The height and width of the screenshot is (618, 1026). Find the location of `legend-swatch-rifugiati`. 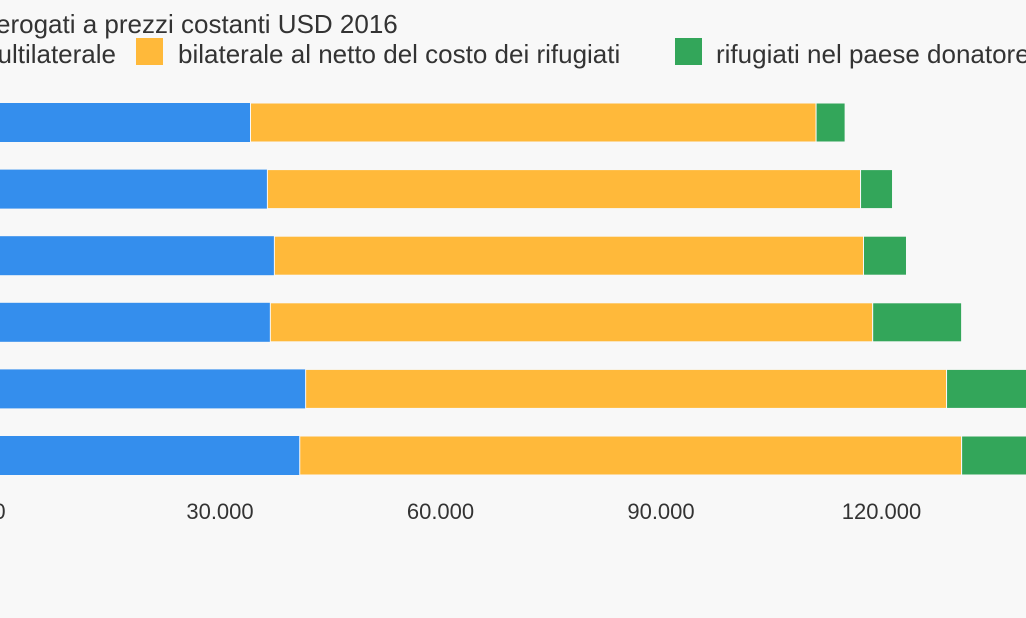

legend-swatch-rifugiati is located at coordinates (688, 51).